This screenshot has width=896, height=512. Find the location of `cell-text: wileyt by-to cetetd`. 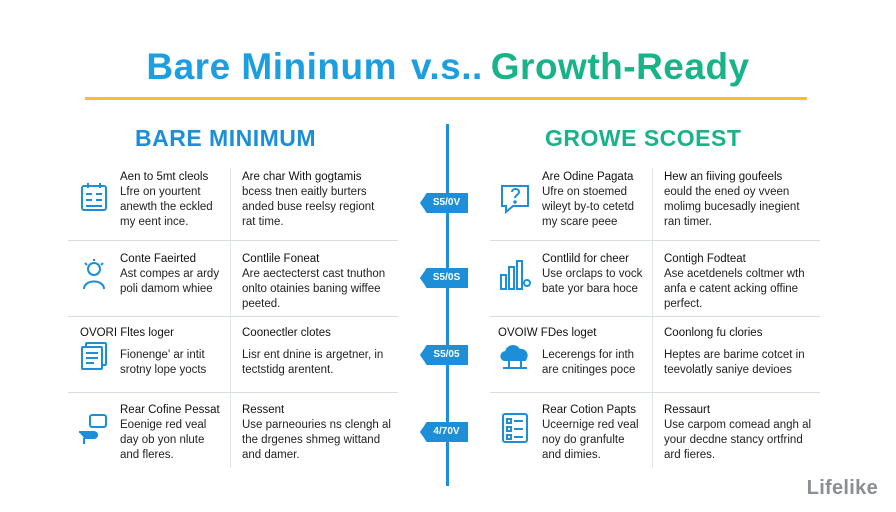

cell-text: wileyt by-to cetetd is located at coordinates (588, 207).